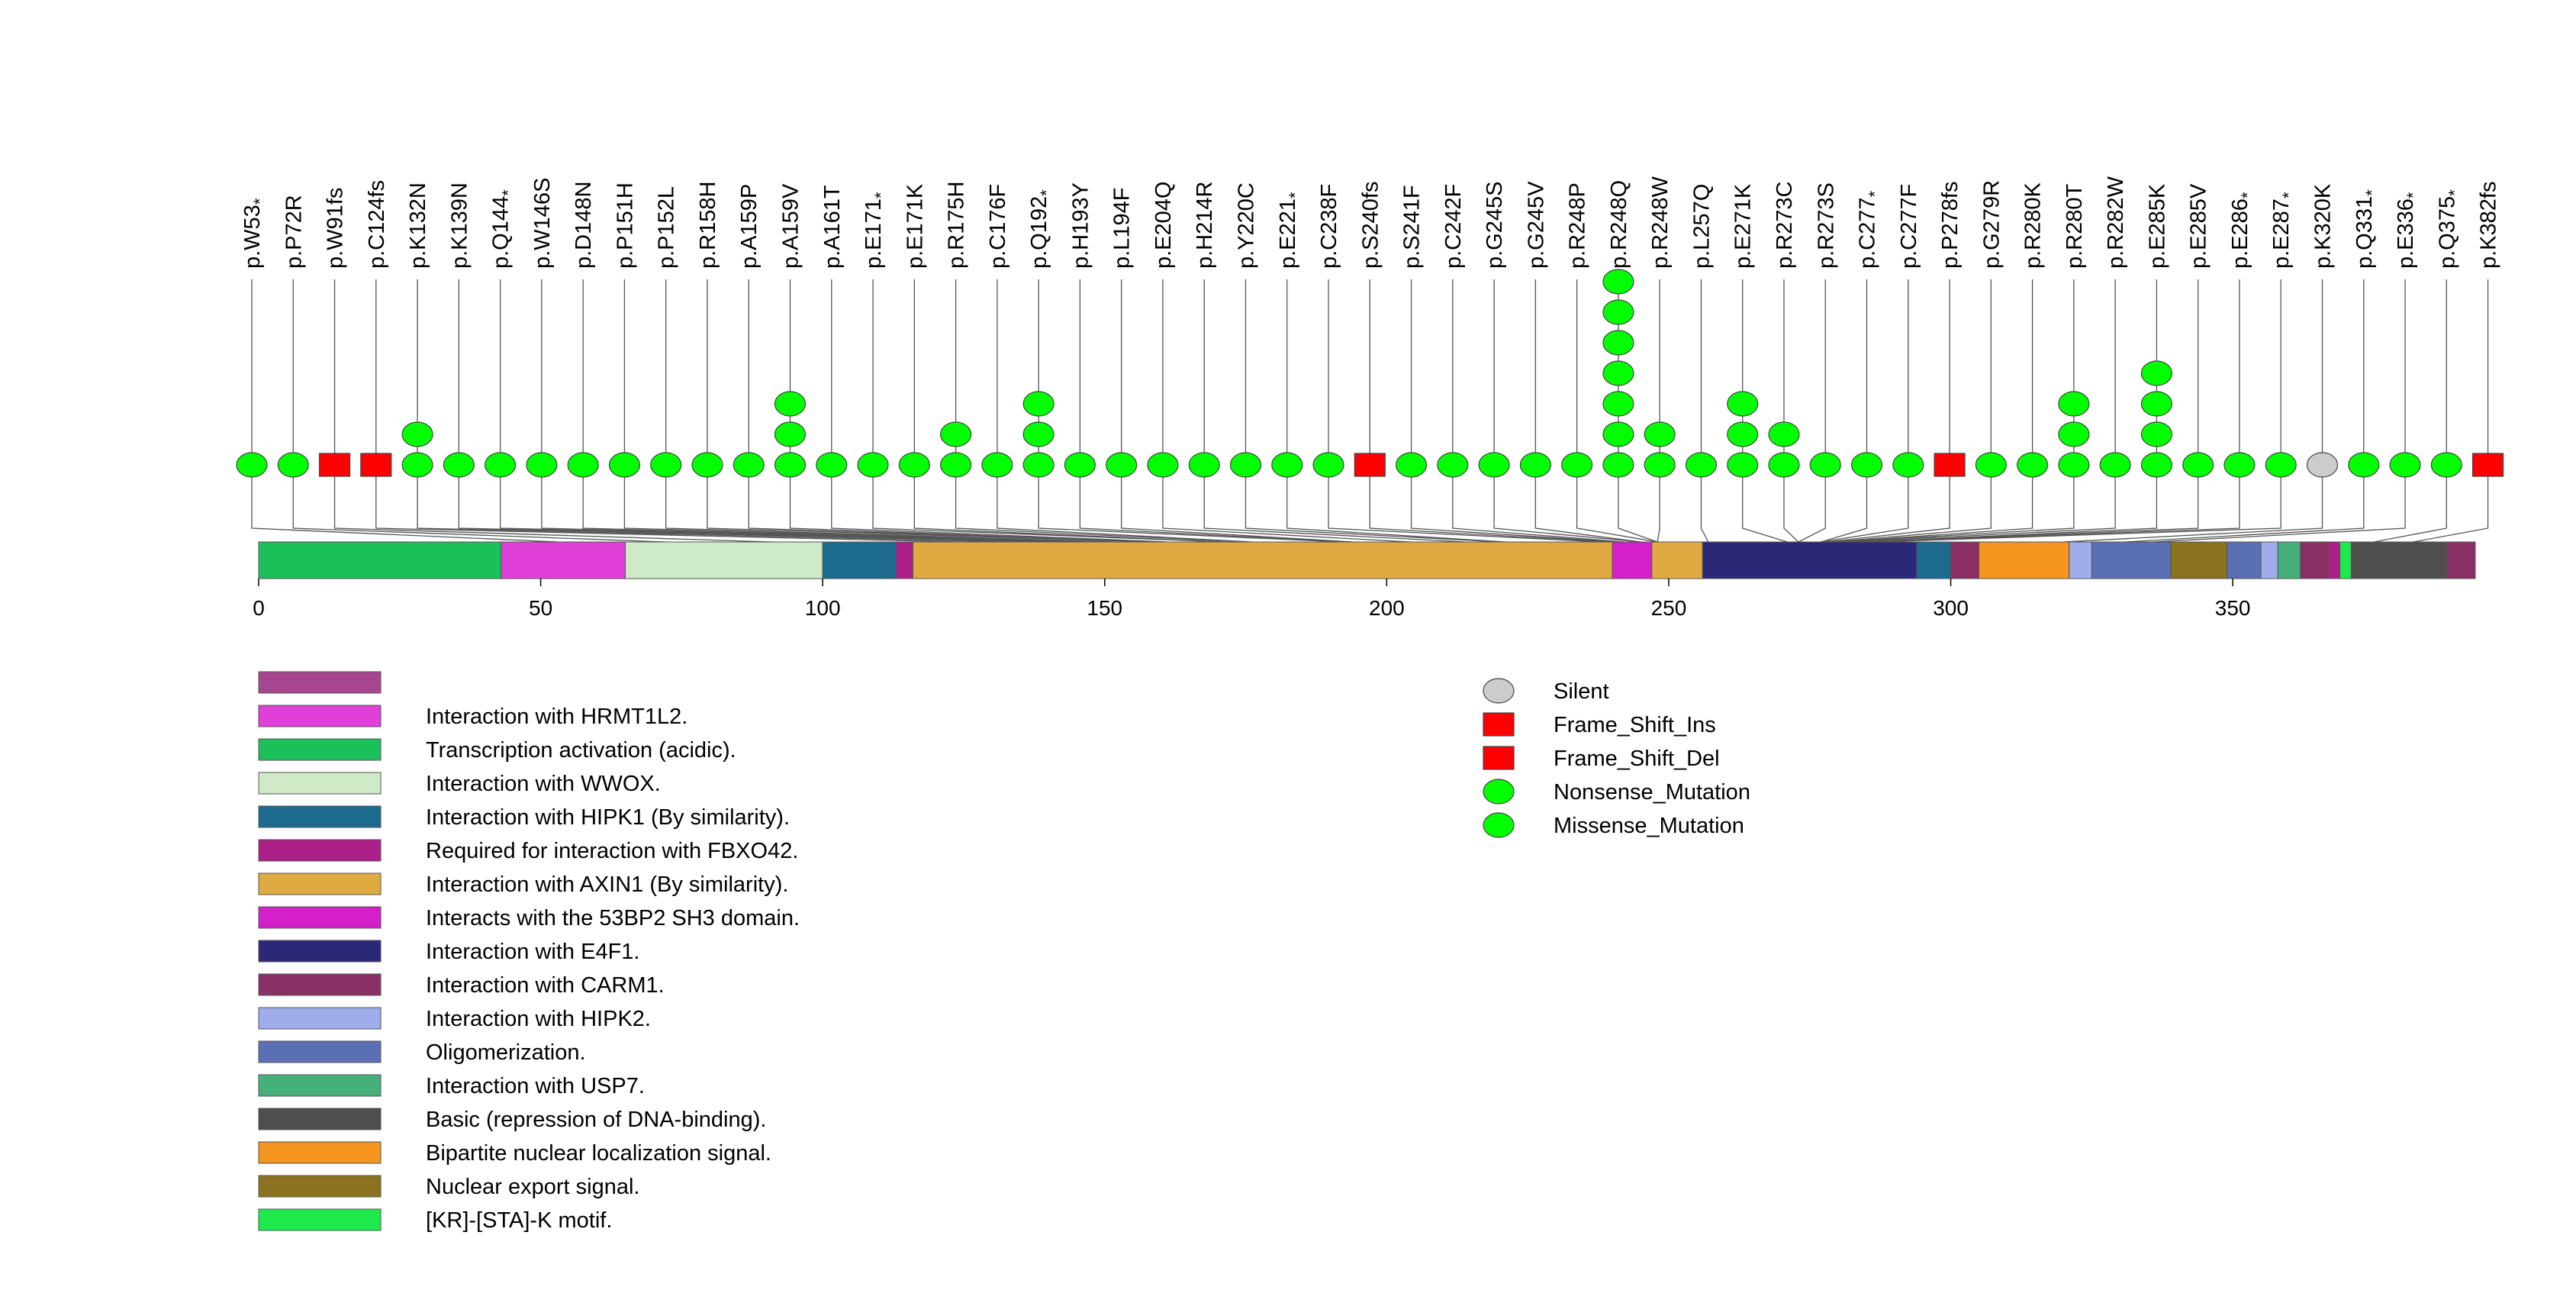 This screenshot has width=2576, height=1290. I want to click on domain-legend-label: Interaction with HIPK2., so click(538, 1019).